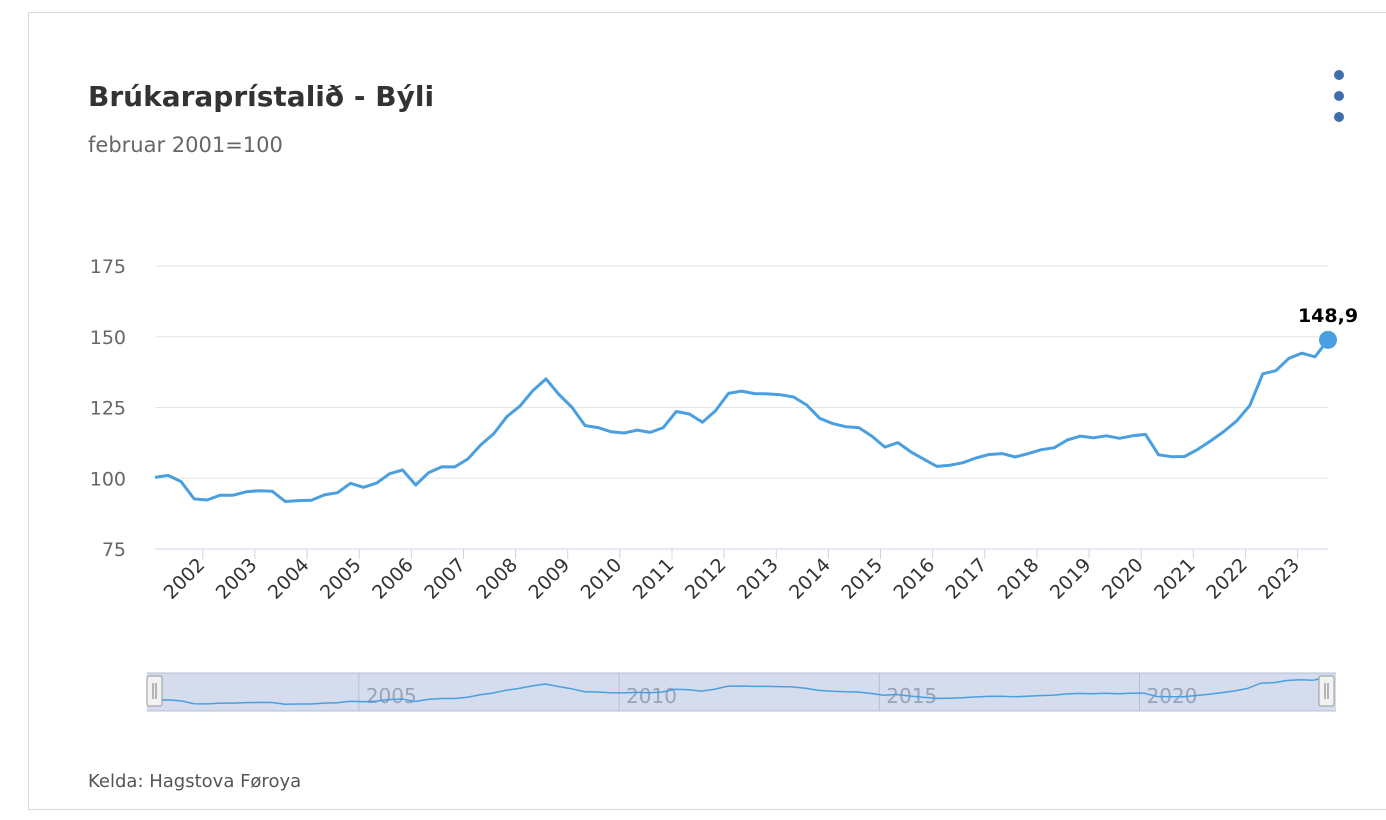 The image size is (1386, 820). Describe the element at coordinates (706, 579) in the screenshot. I see `x-tick-label: 2012` at that location.